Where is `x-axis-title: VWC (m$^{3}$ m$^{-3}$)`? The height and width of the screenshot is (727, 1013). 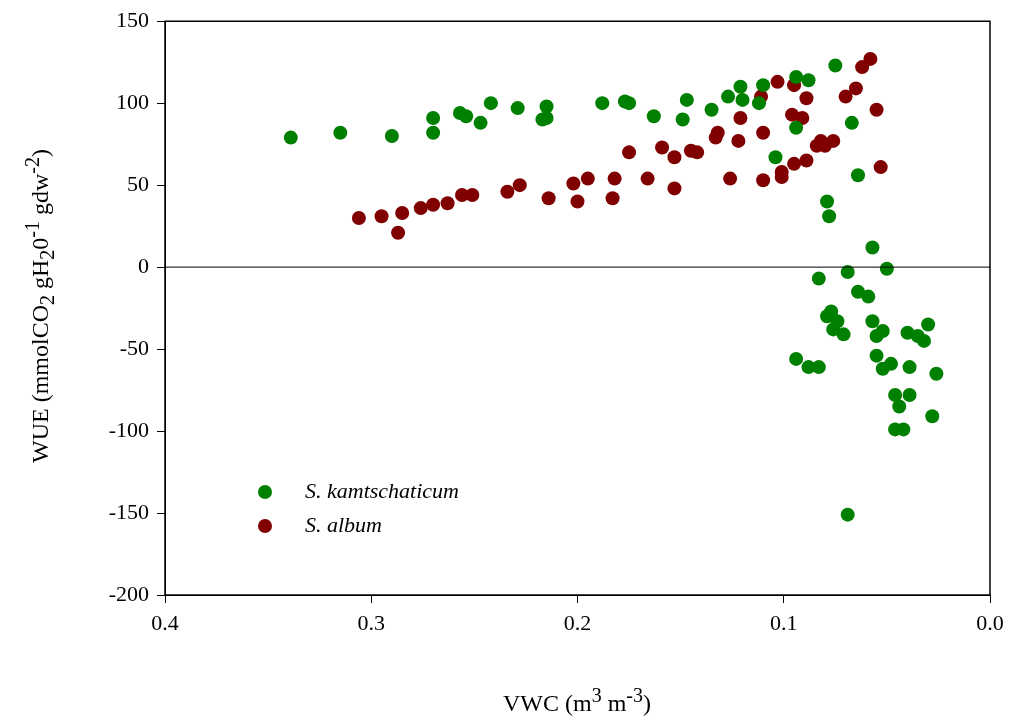
x-axis-title: VWC (m$^{3}$ m$^{-3}$) is located at coordinates (577, 700).